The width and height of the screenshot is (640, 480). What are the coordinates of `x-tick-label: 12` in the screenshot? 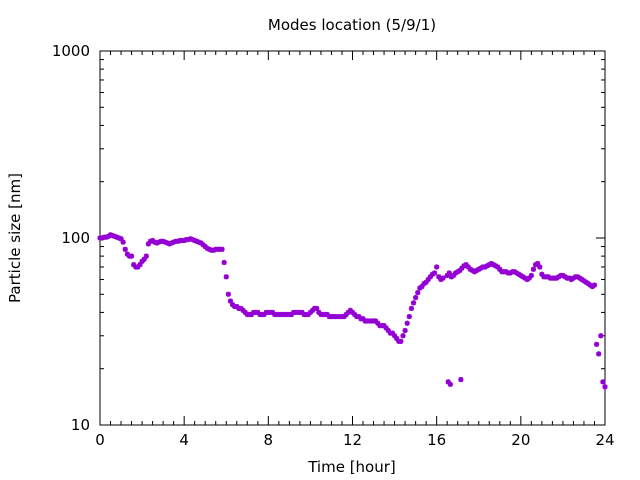 It's located at (352, 440).